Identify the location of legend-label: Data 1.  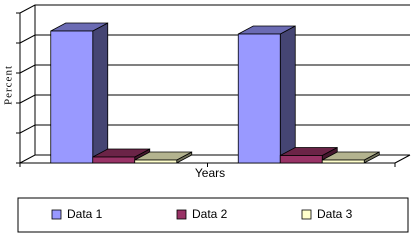
(85, 214).